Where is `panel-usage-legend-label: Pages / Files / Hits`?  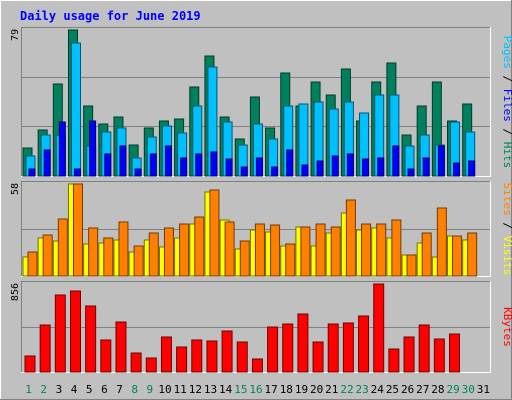
panel-usage-legend-label: Pages / Files / Hits is located at coordinates (506, 102).